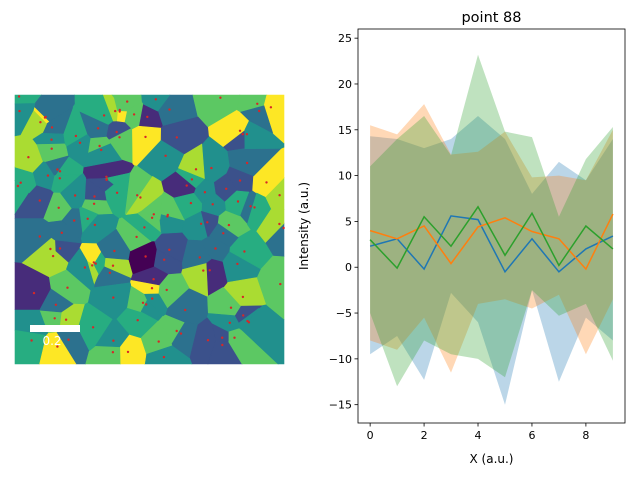 This screenshot has height=484, width=640. Describe the element at coordinates (304, 226) in the screenshot. I see `y-axis-label: Intensity (a.u.)` at that location.